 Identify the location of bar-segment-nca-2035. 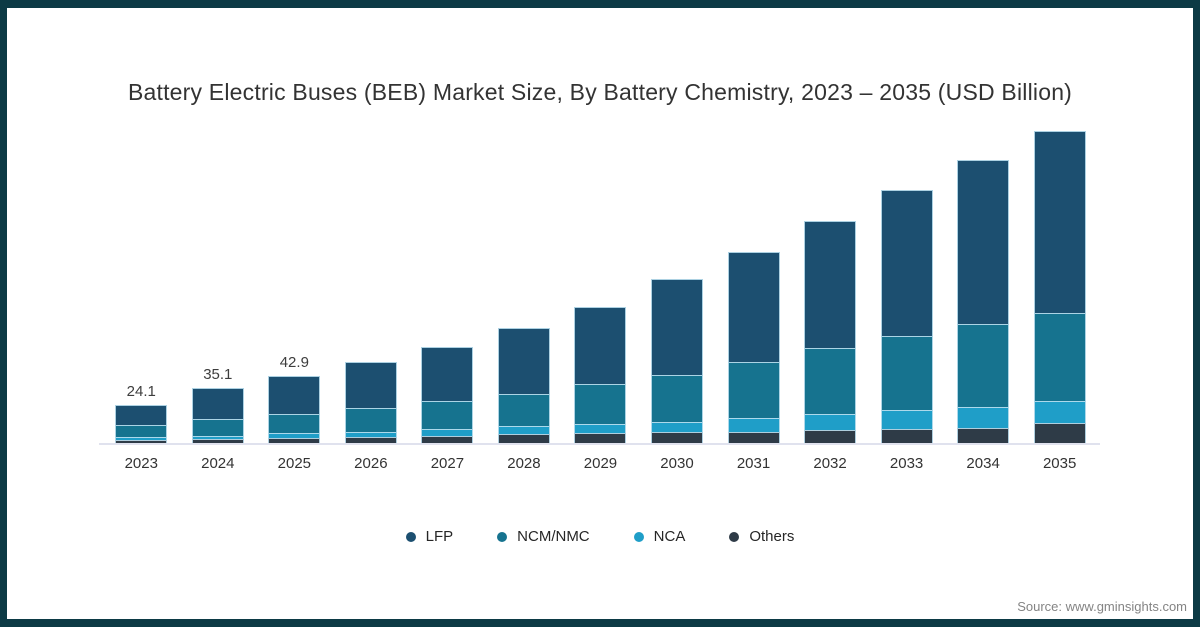
(1059, 412).